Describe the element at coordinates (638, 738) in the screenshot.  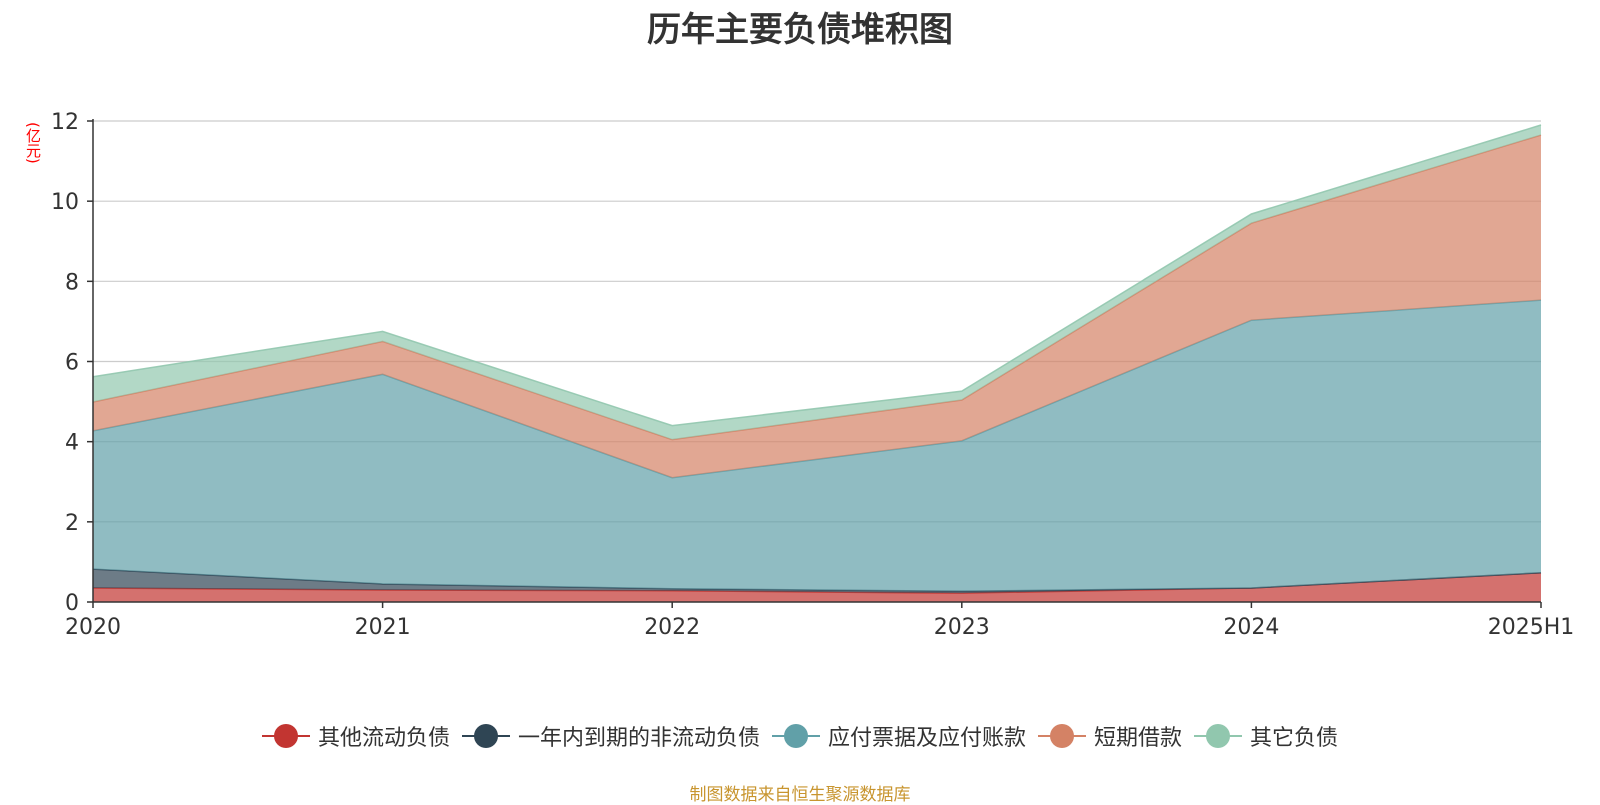
I see `legend-label: 一年内到期的非流动负债` at that location.